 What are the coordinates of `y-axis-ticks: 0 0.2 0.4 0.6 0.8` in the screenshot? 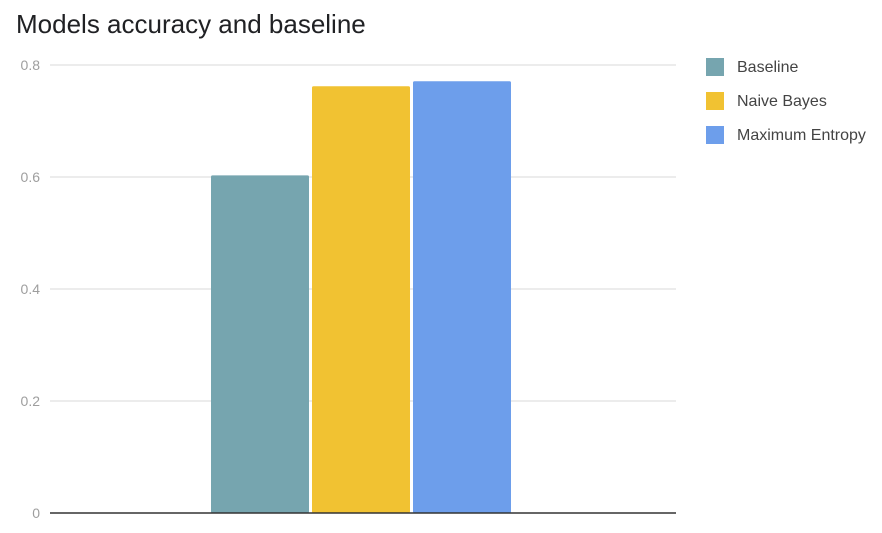 It's located at (31, 289).